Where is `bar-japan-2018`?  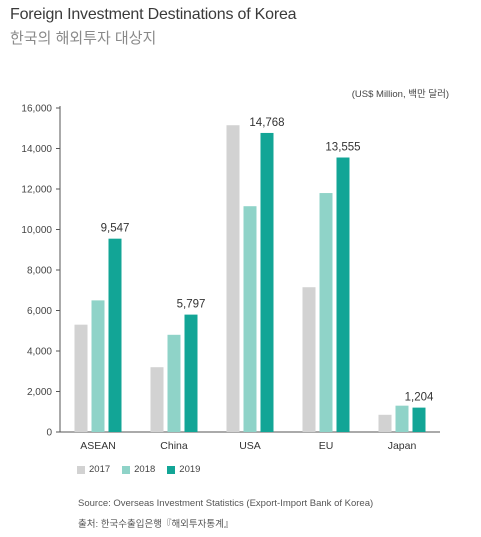 bar-japan-2018 is located at coordinates (402, 418).